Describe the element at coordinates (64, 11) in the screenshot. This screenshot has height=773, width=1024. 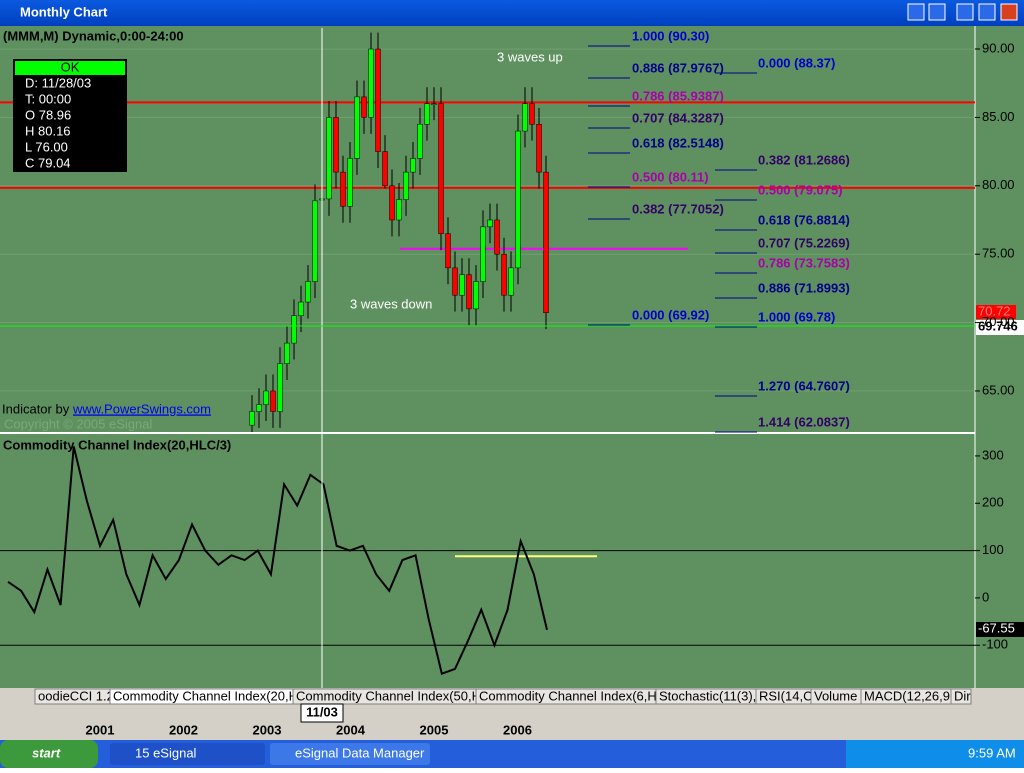
I see `window-title: Monthly Chart` at that location.